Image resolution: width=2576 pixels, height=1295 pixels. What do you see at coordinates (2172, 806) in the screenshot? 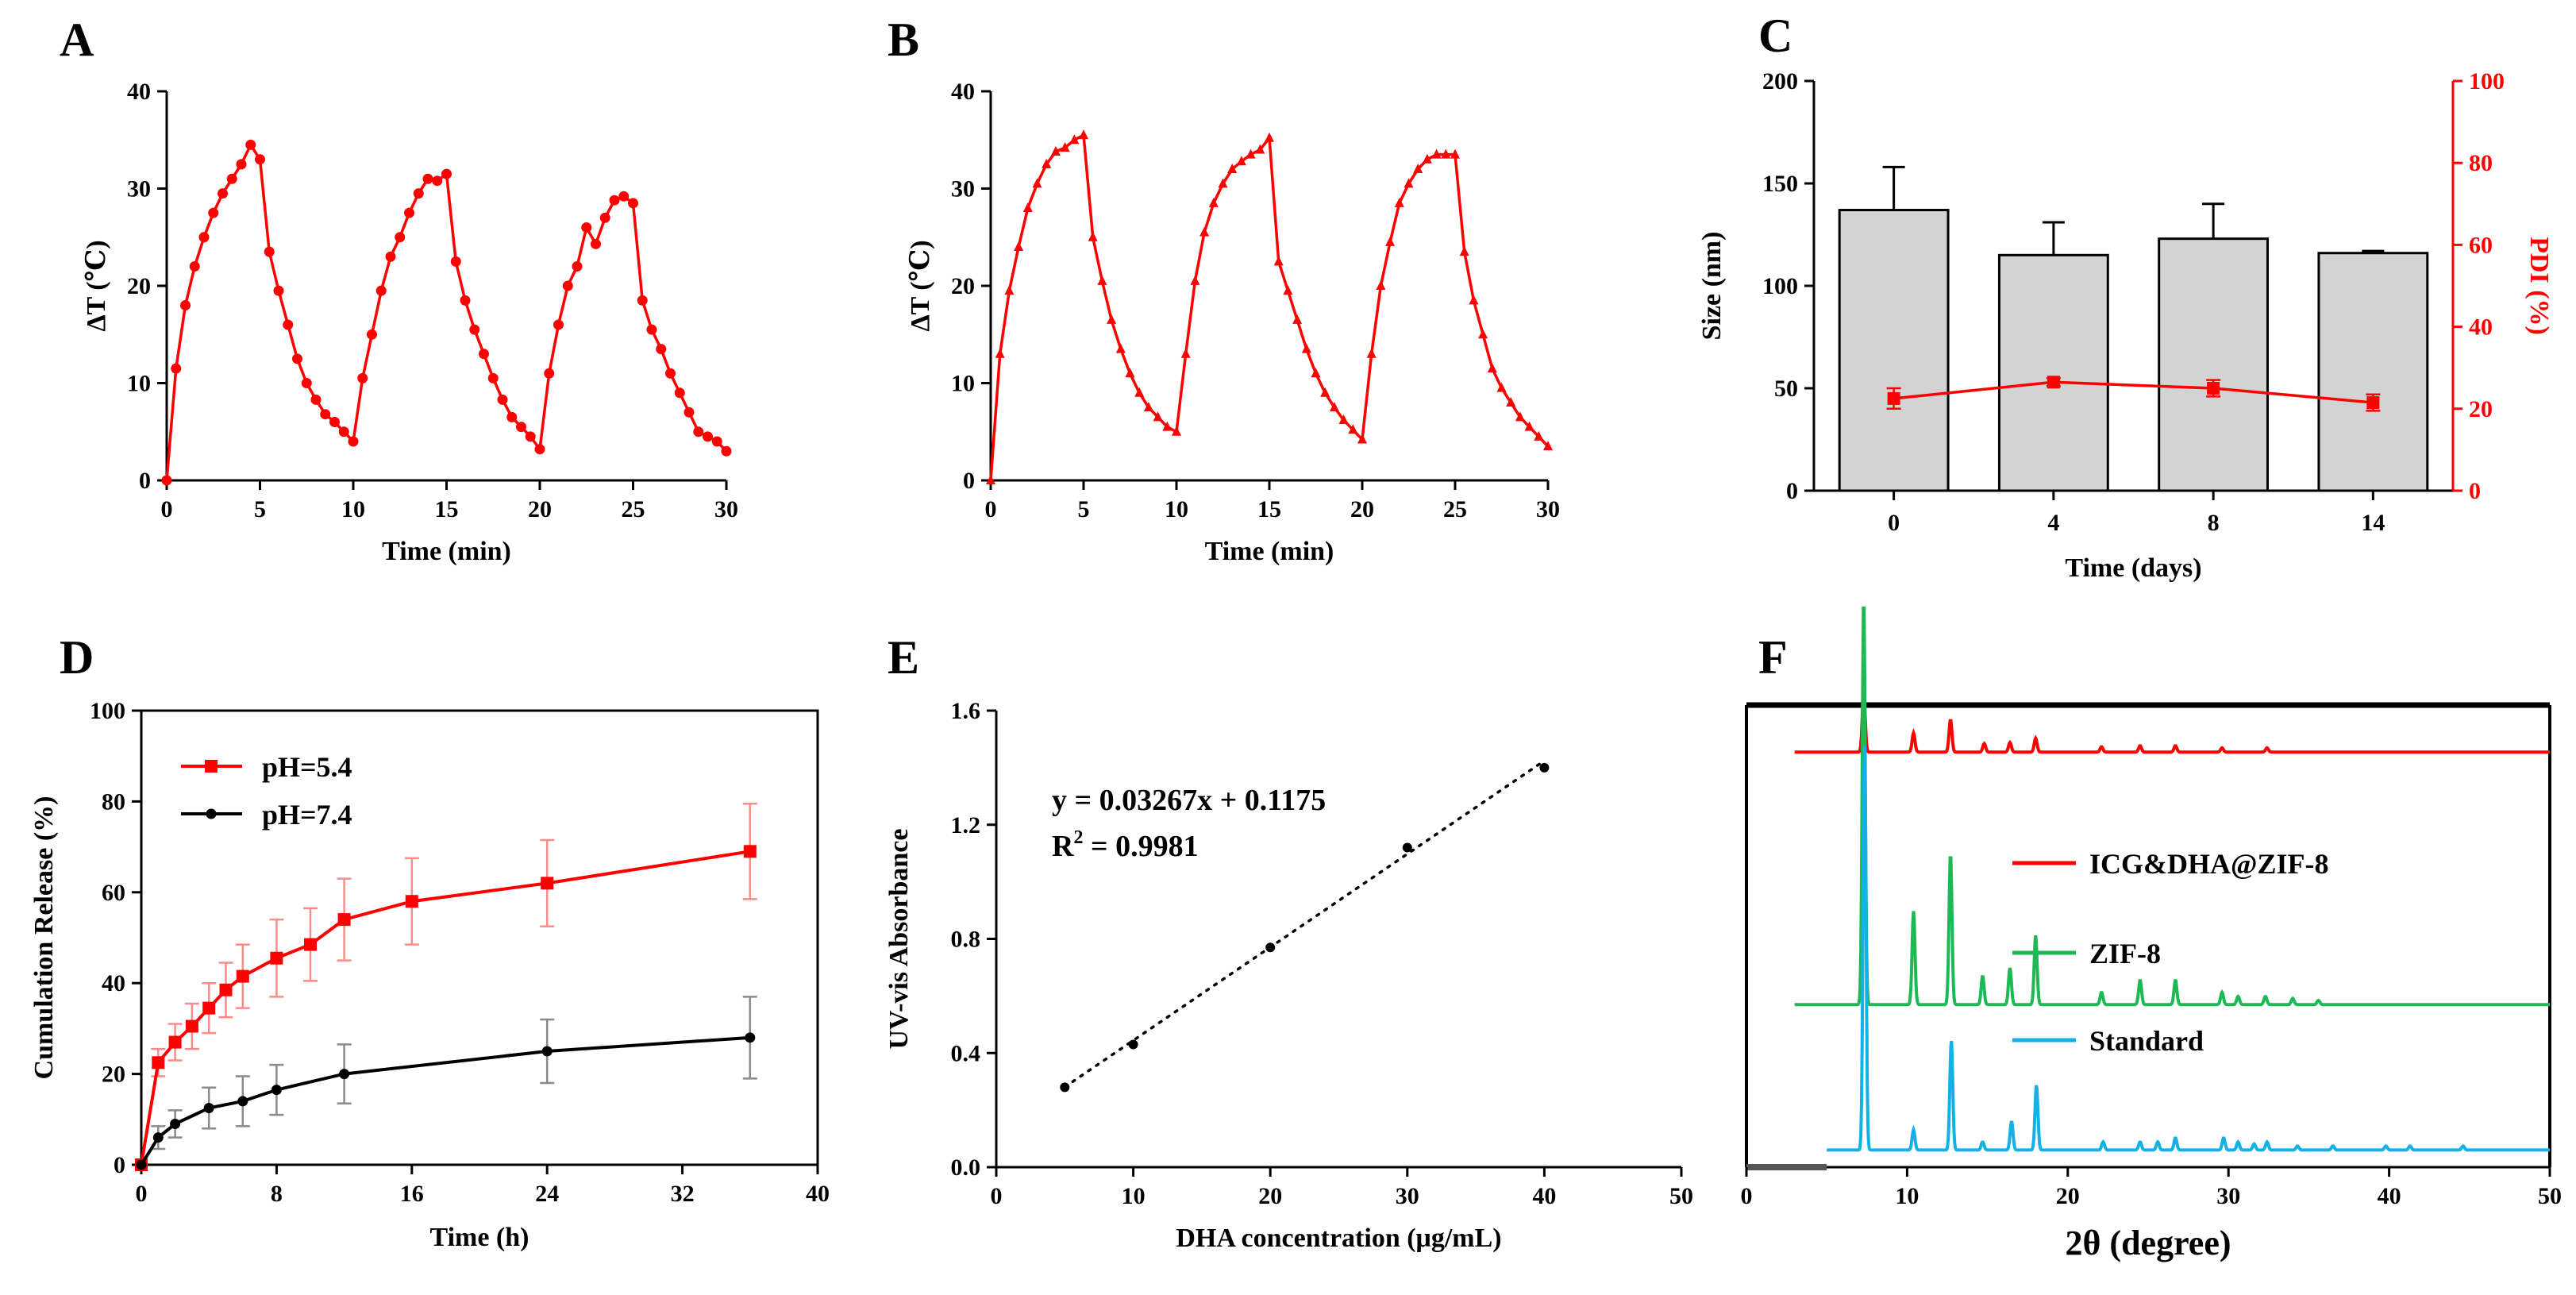
I see `xrd-pattern` at bounding box center [2172, 806].